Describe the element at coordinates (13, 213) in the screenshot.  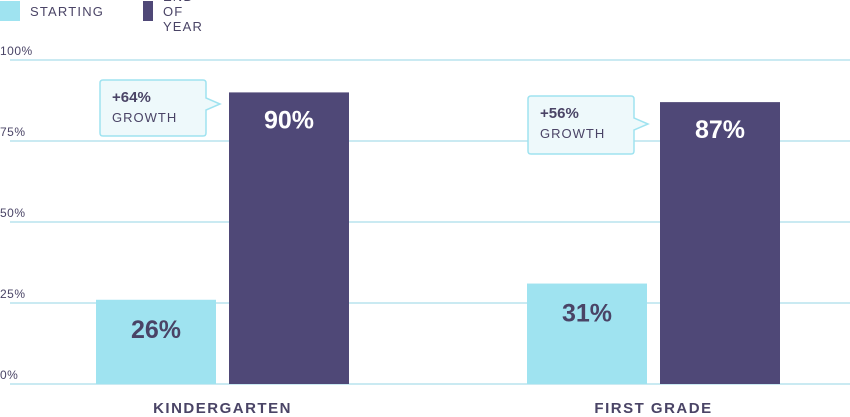
I see `y-tick-label: 50%` at that location.